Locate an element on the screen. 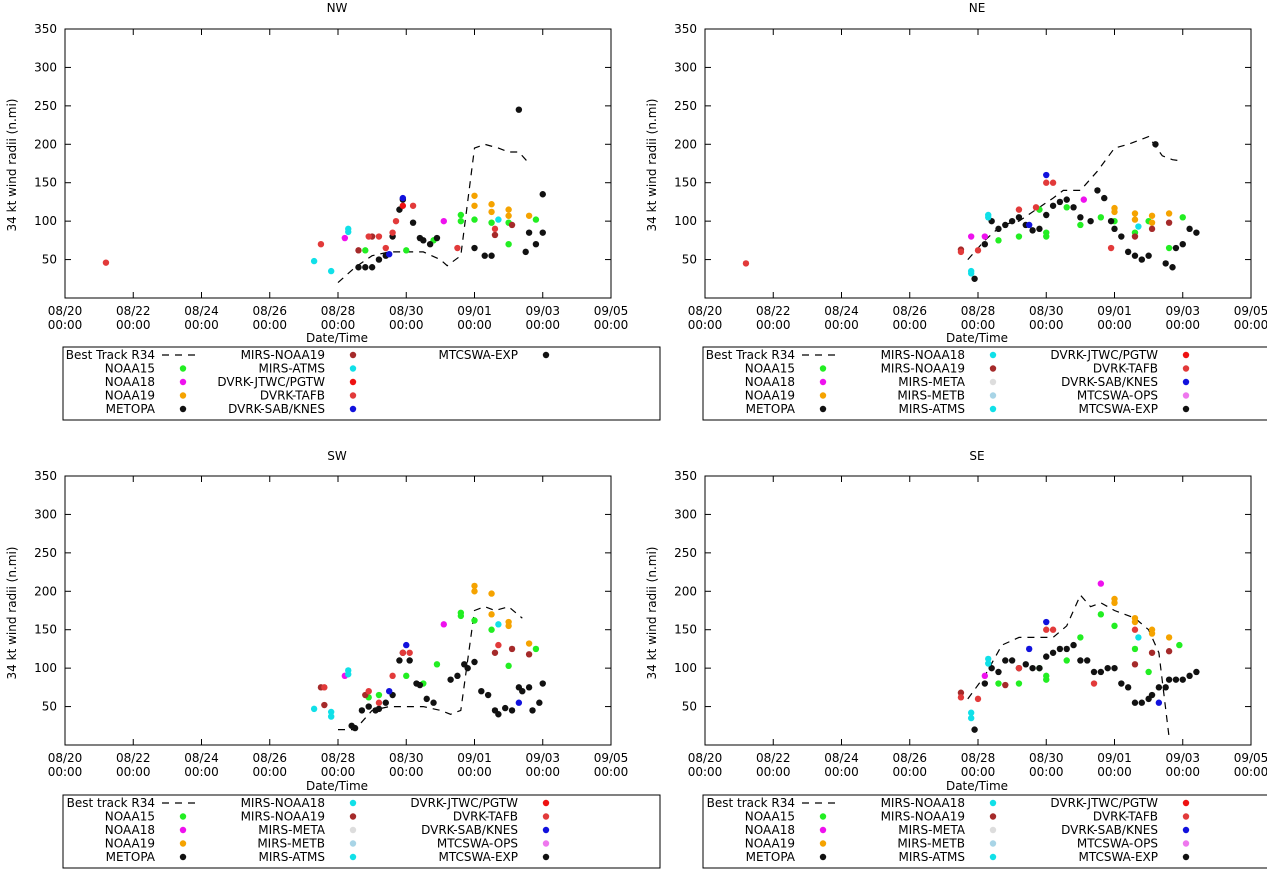 This screenshot has width=1267, height=871. x-tick-label-date: 09/01 is located at coordinates (1114, 311).